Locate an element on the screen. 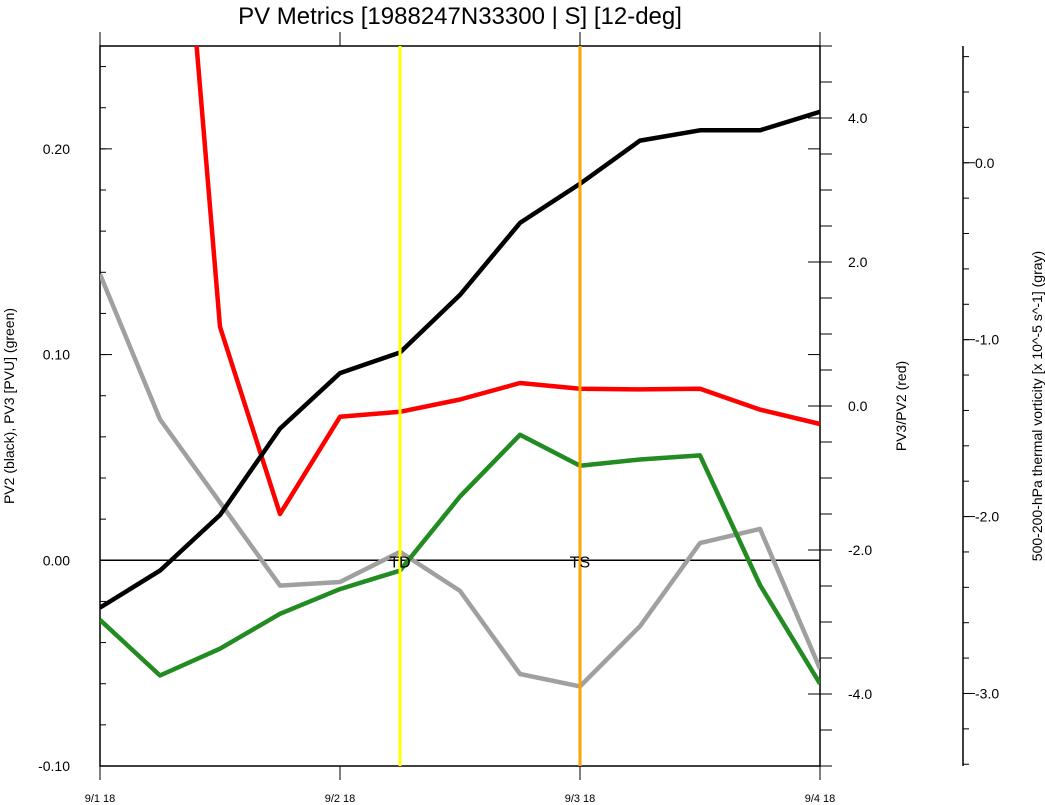  left-tick-label: 0.20 is located at coordinates (56, 149).